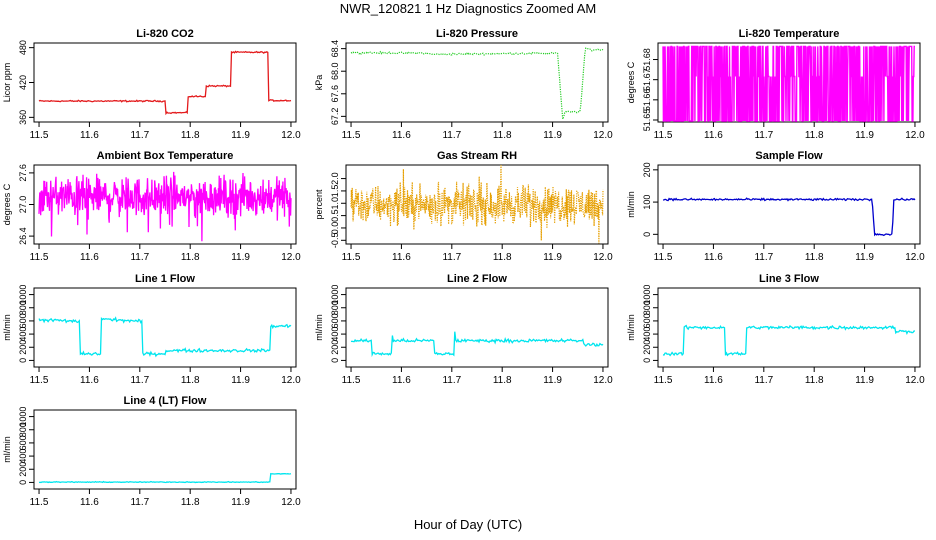 Image resolution: width=936 pixels, height=540 pixels. I want to click on y-tick-label: 26.4, so click(23, 236).